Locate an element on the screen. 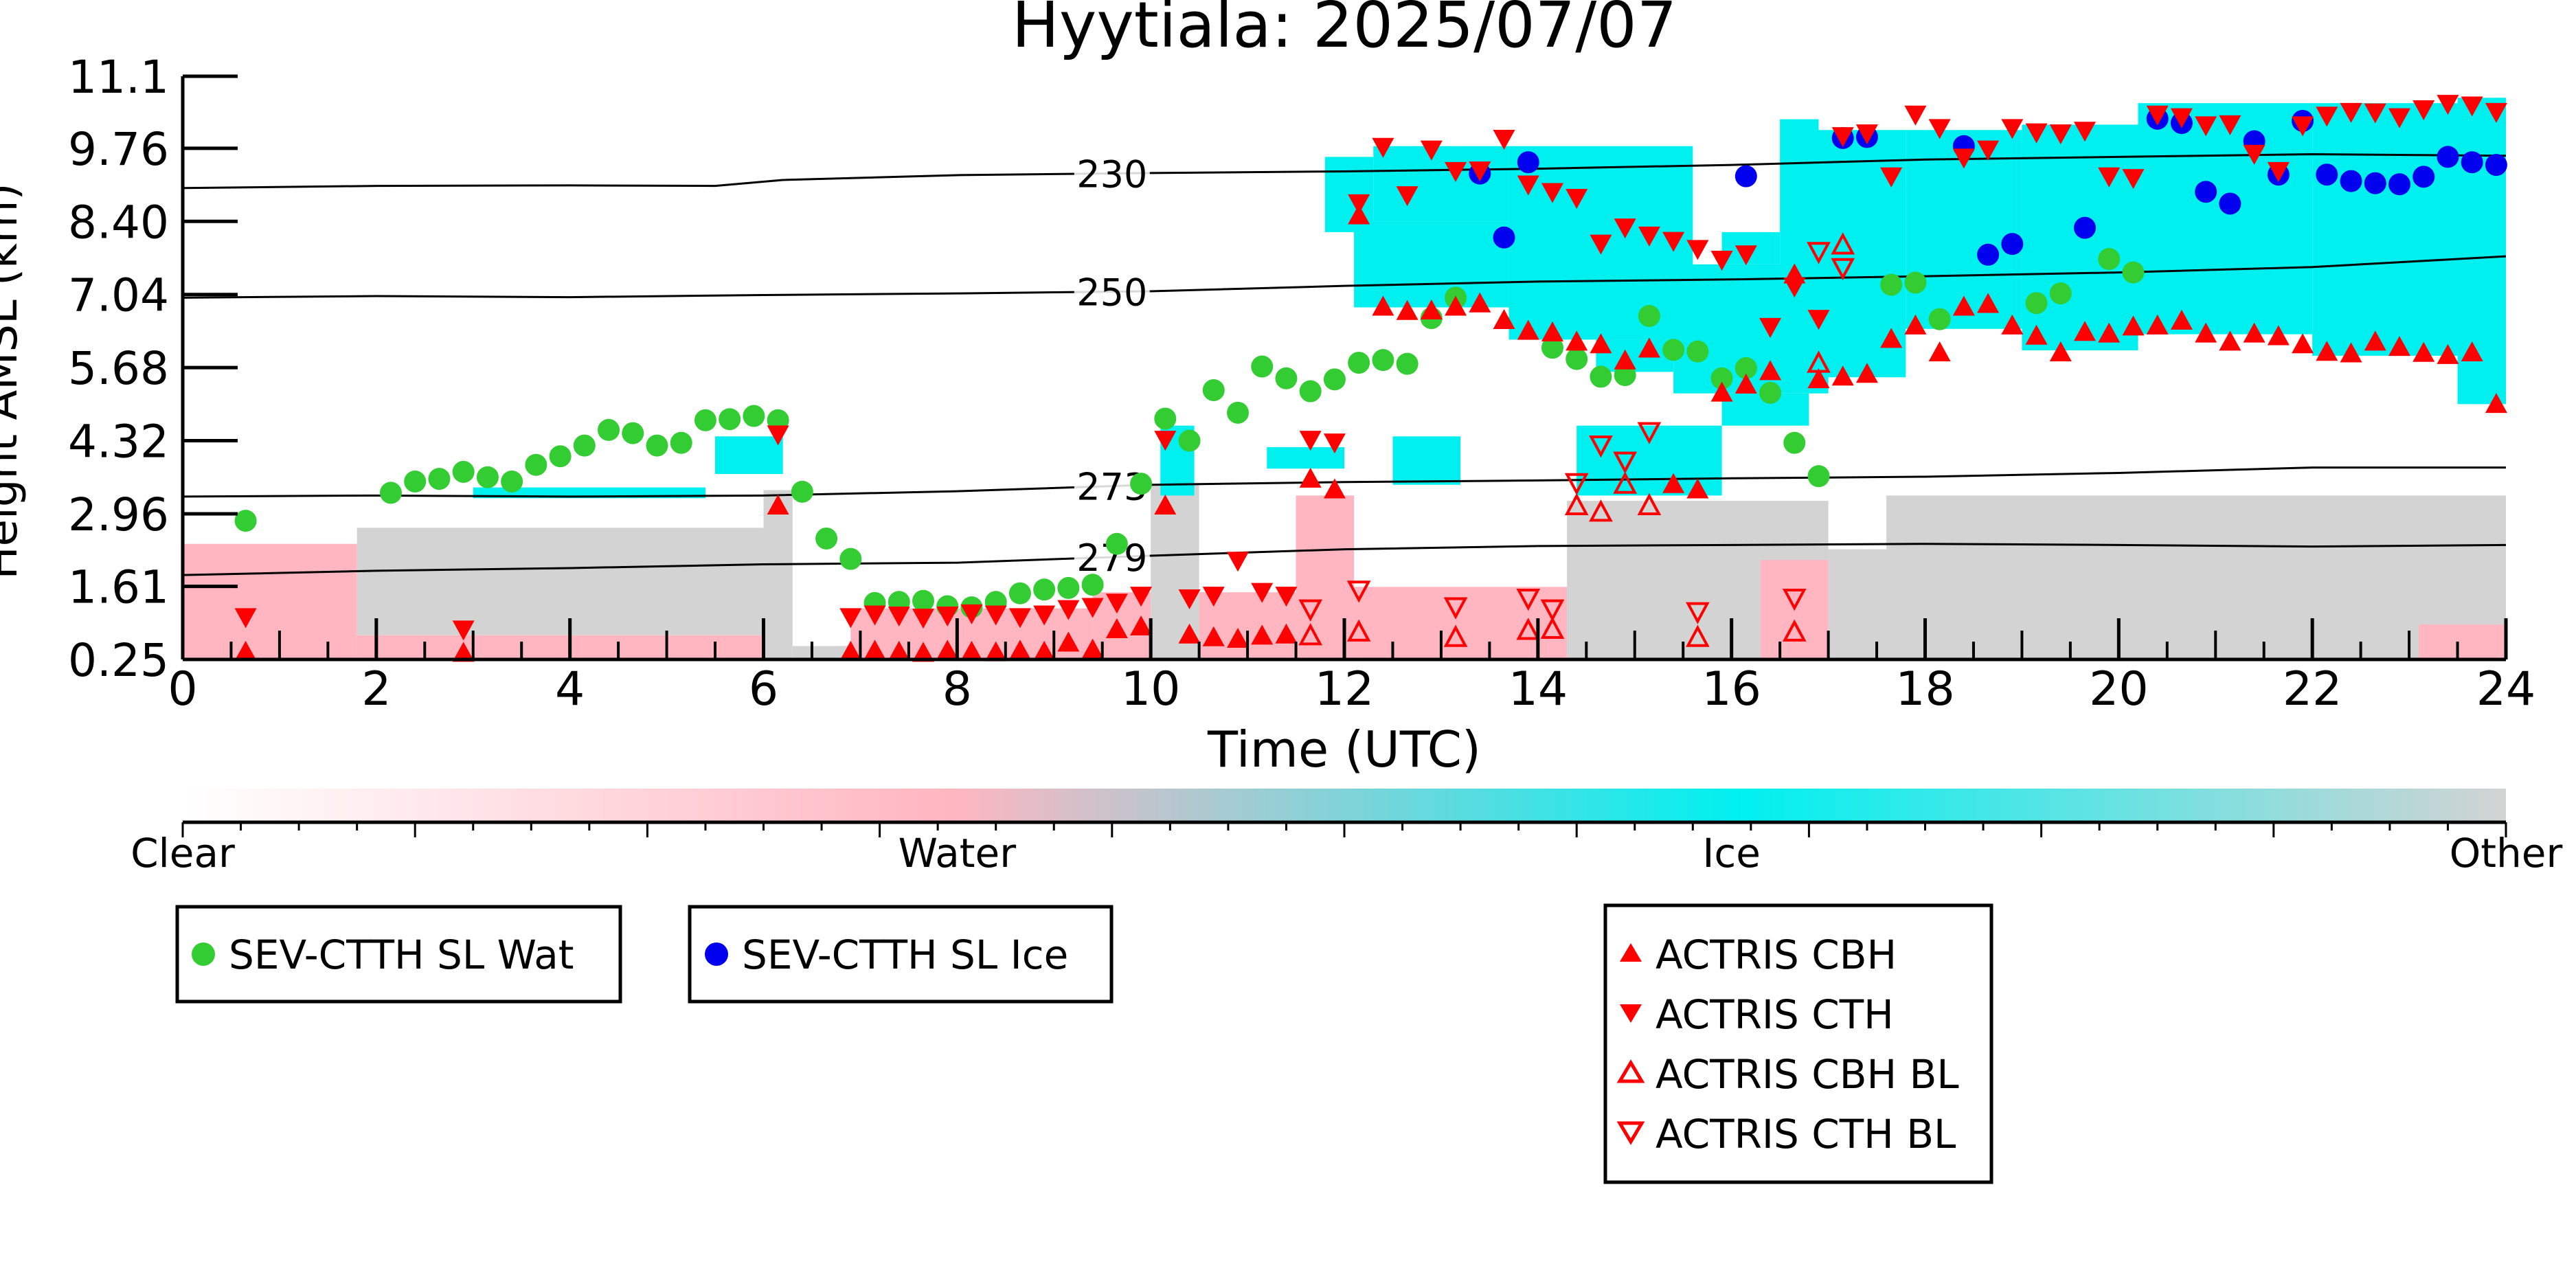 The width and height of the screenshot is (2576, 1288). colorbar: Clear Water Ice Other is located at coordinates (1346, 833).